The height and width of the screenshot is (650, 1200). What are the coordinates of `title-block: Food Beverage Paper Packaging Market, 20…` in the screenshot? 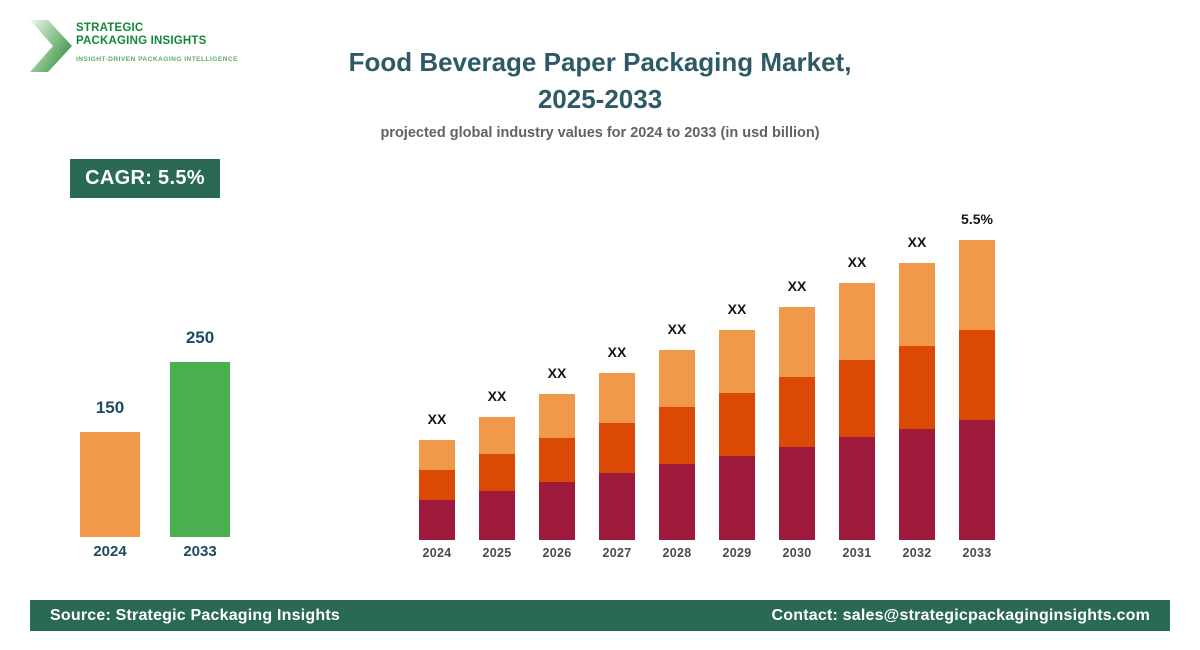 It's located at (600, 92).